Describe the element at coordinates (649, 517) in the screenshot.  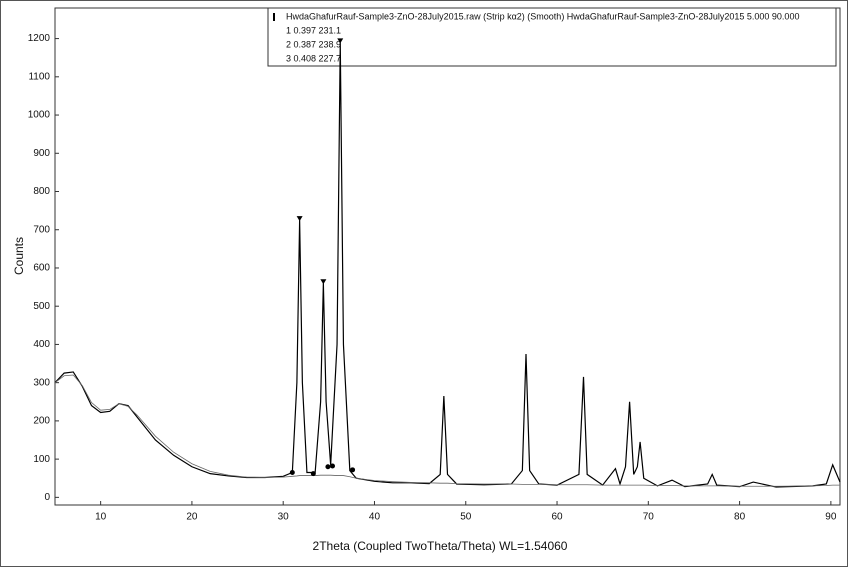
I see `x-tick-label: 70` at that location.